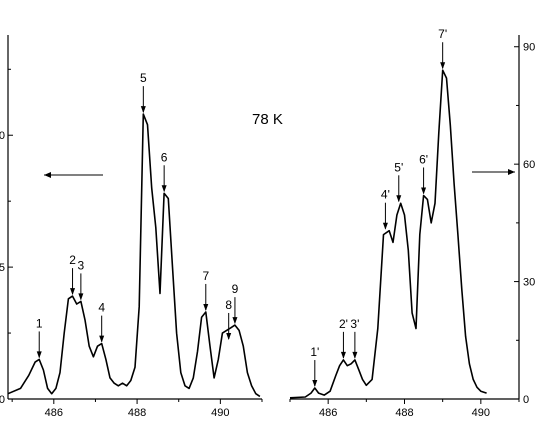  Describe the element at coordinates (267, 119) in the screenshot. I see `chart-title: 78 K` at that location.